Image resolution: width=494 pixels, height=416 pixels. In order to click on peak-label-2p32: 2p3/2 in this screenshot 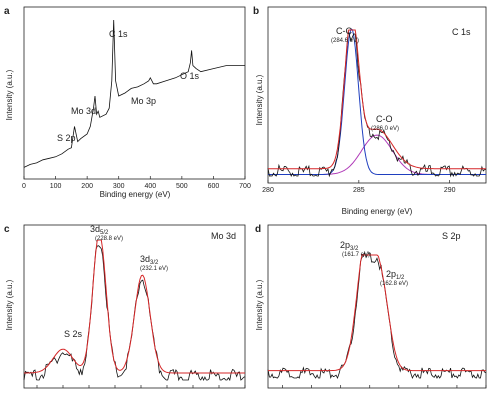, I will do `click(349, 246)`.